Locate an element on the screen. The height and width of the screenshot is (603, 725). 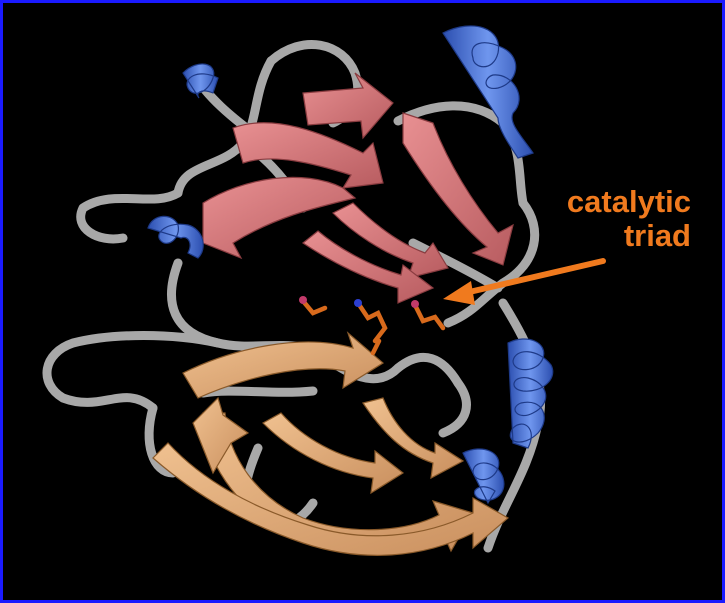
annotation-arrow is located at coordinates (524, 281).